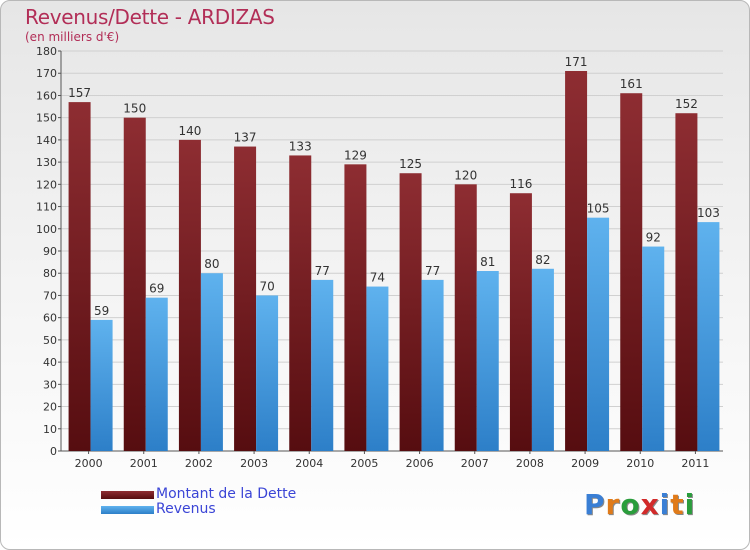  What do you see at coordinates (89, 463) in the screenshot?
I see `x-tick-label: 2000` at bounding box center [89, 463].